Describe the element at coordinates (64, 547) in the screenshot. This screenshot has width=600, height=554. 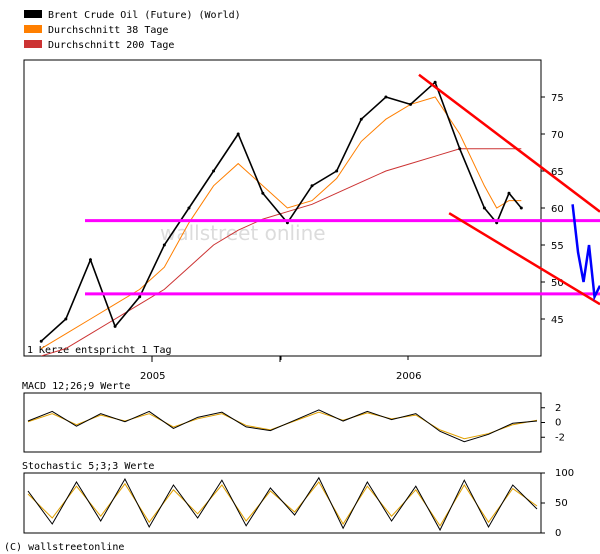
I see `footer: (C) wallstreetonline` at that location.